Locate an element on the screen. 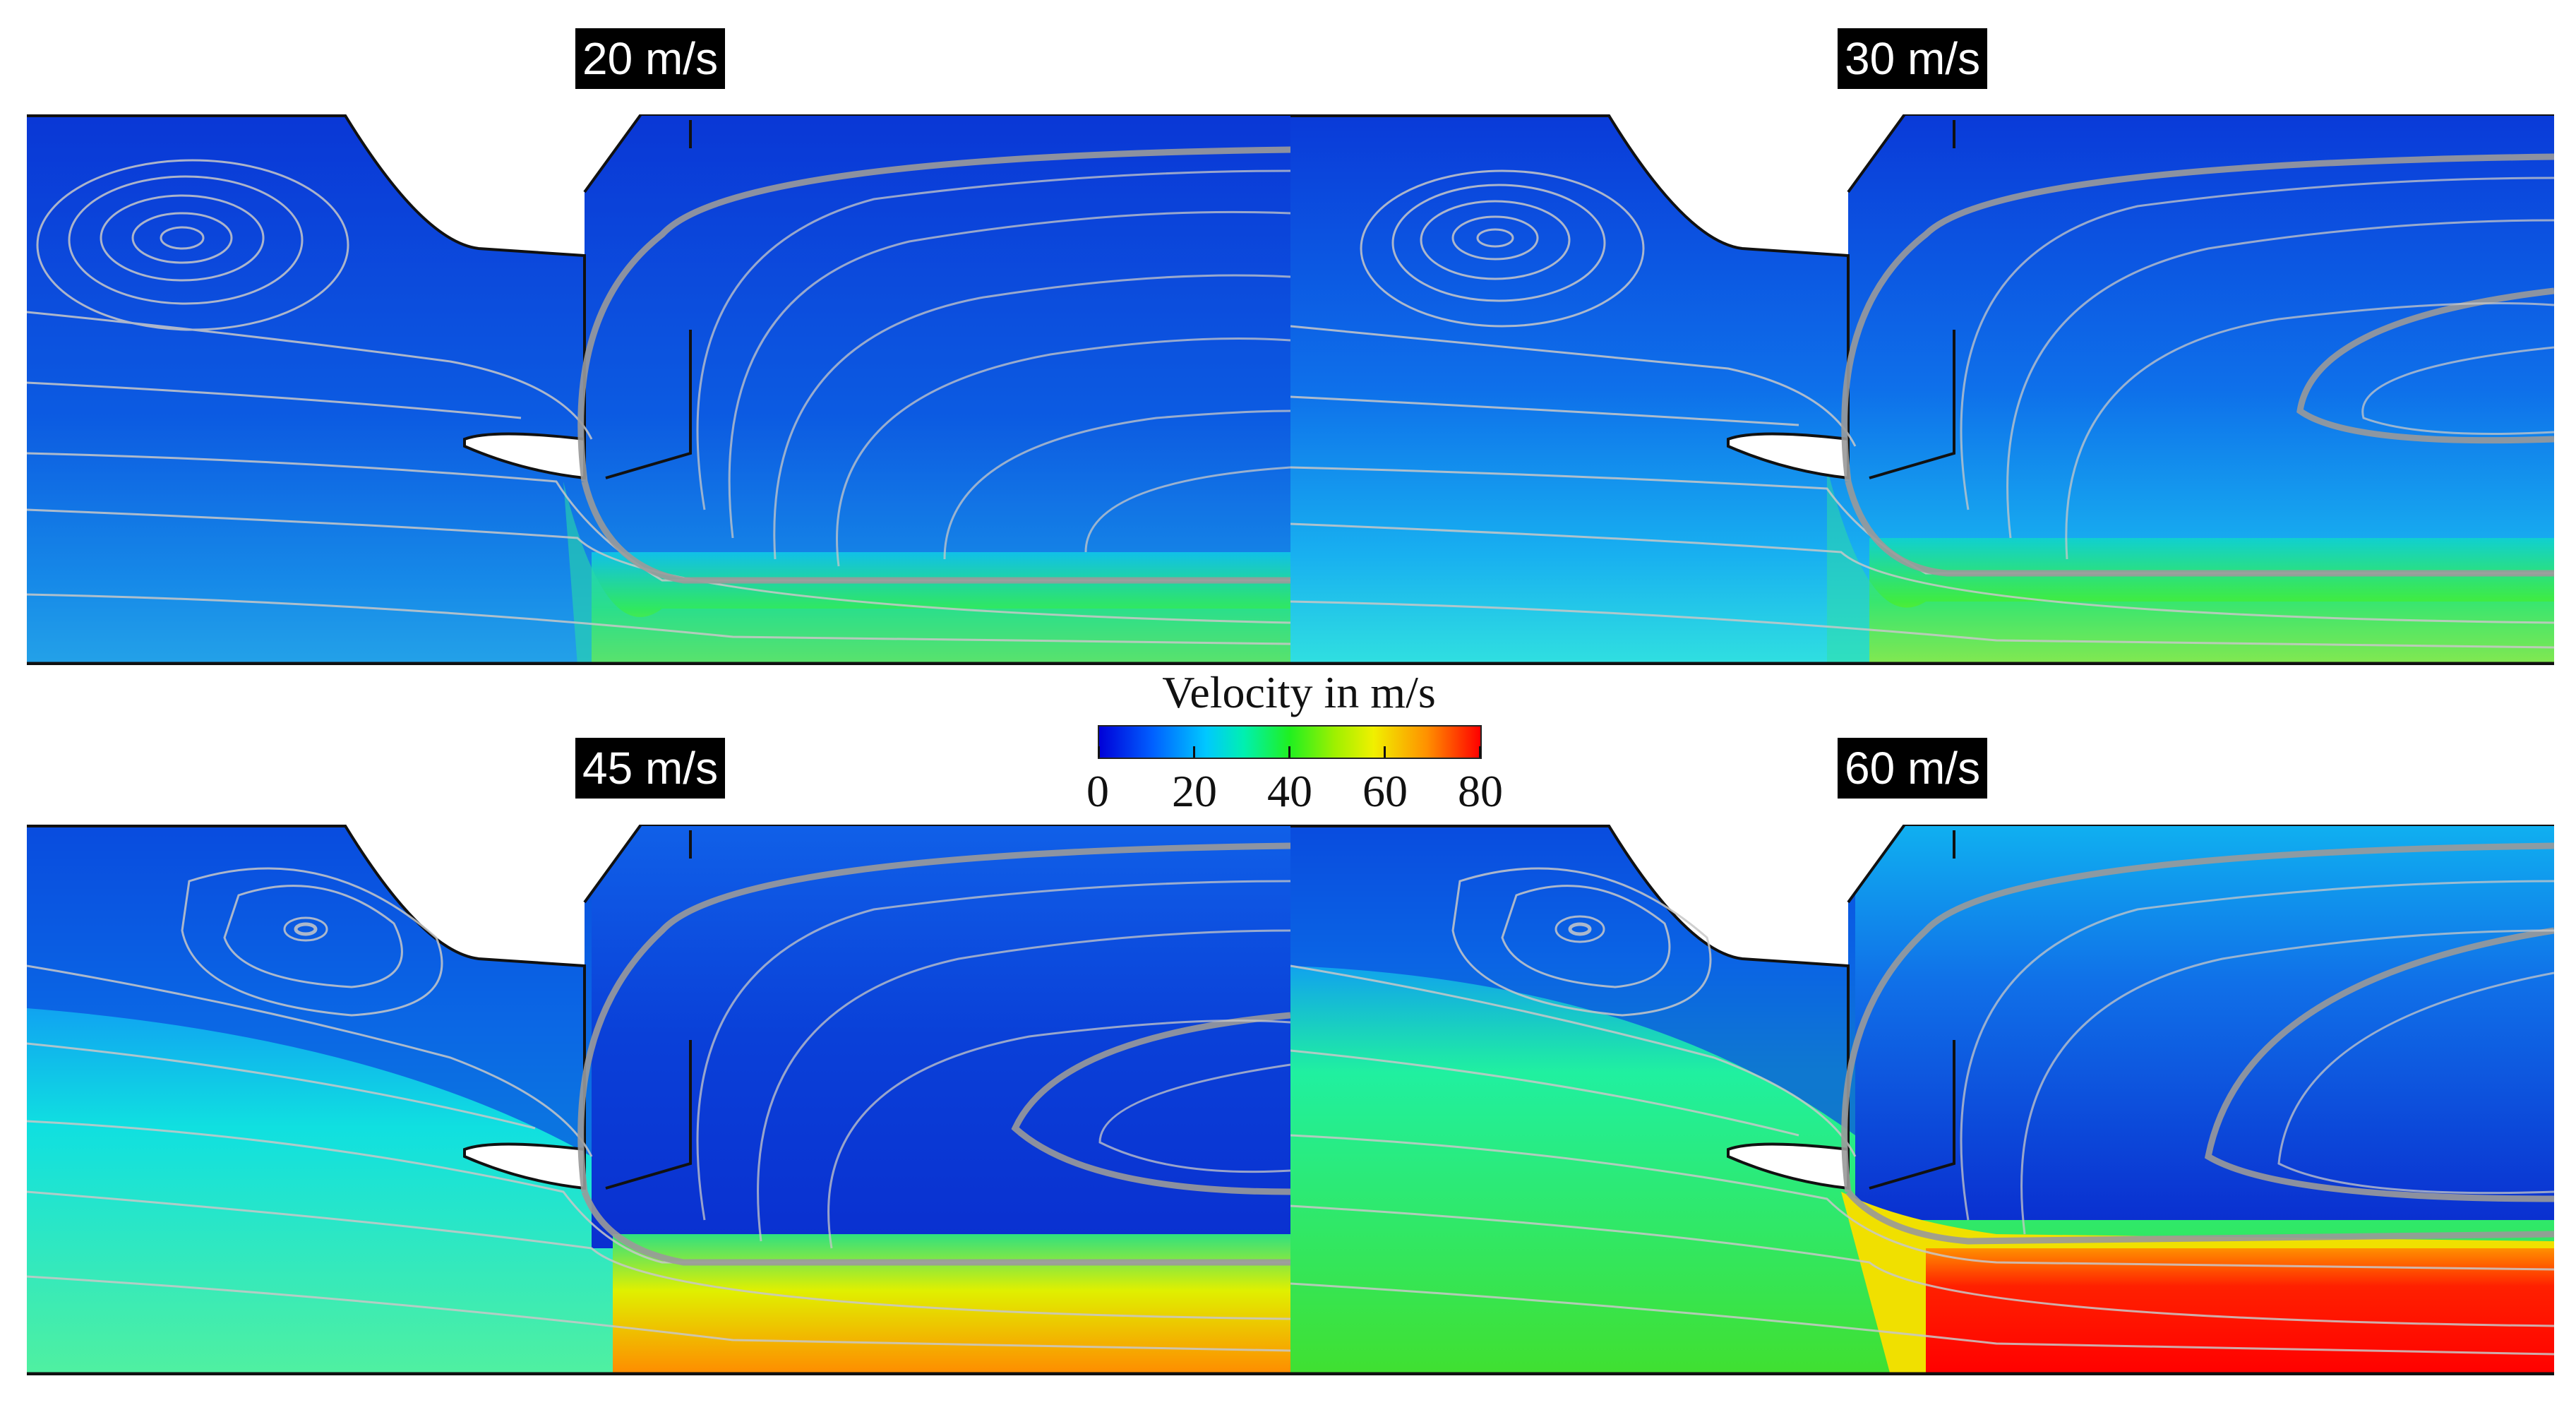 The height and width of the screenshot is (1405, 2576). velocity-colorbar-legend: Velocity in m/s 0 20 40 60 80 is located at coordinates (1299, 749).